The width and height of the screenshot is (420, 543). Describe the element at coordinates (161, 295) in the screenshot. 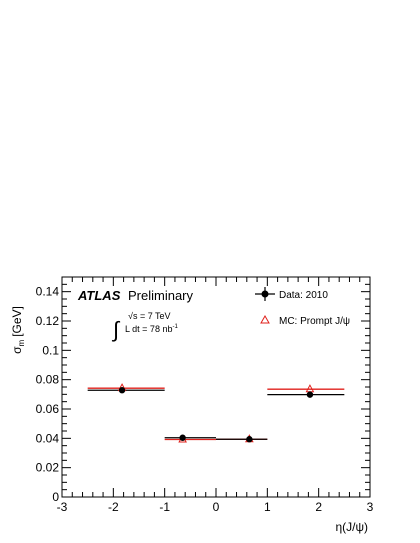

I see `preliminary-label: Preliminary` at that location.